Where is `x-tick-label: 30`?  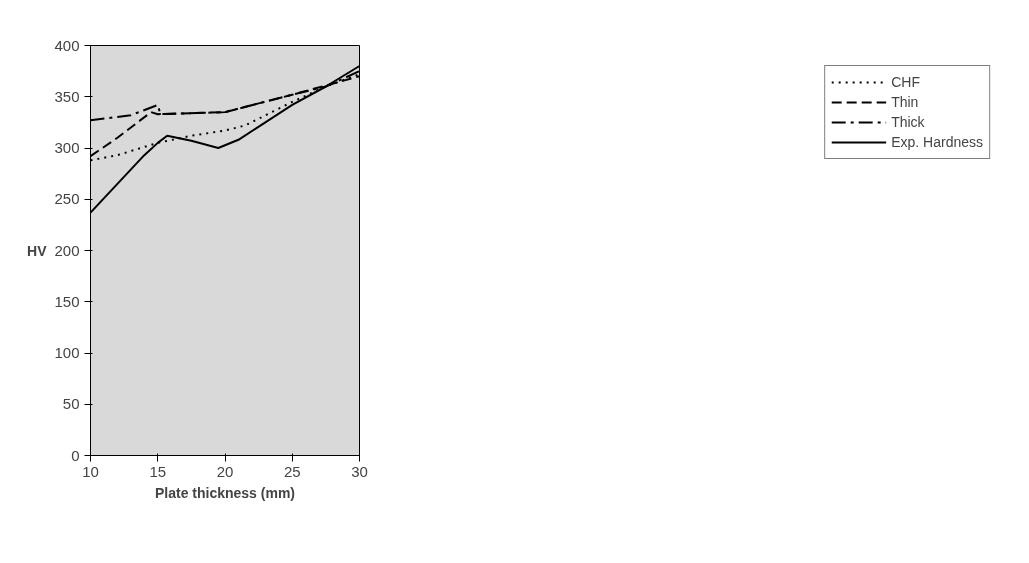 x-tick-label: 30 is located at coordinates (359, 471).